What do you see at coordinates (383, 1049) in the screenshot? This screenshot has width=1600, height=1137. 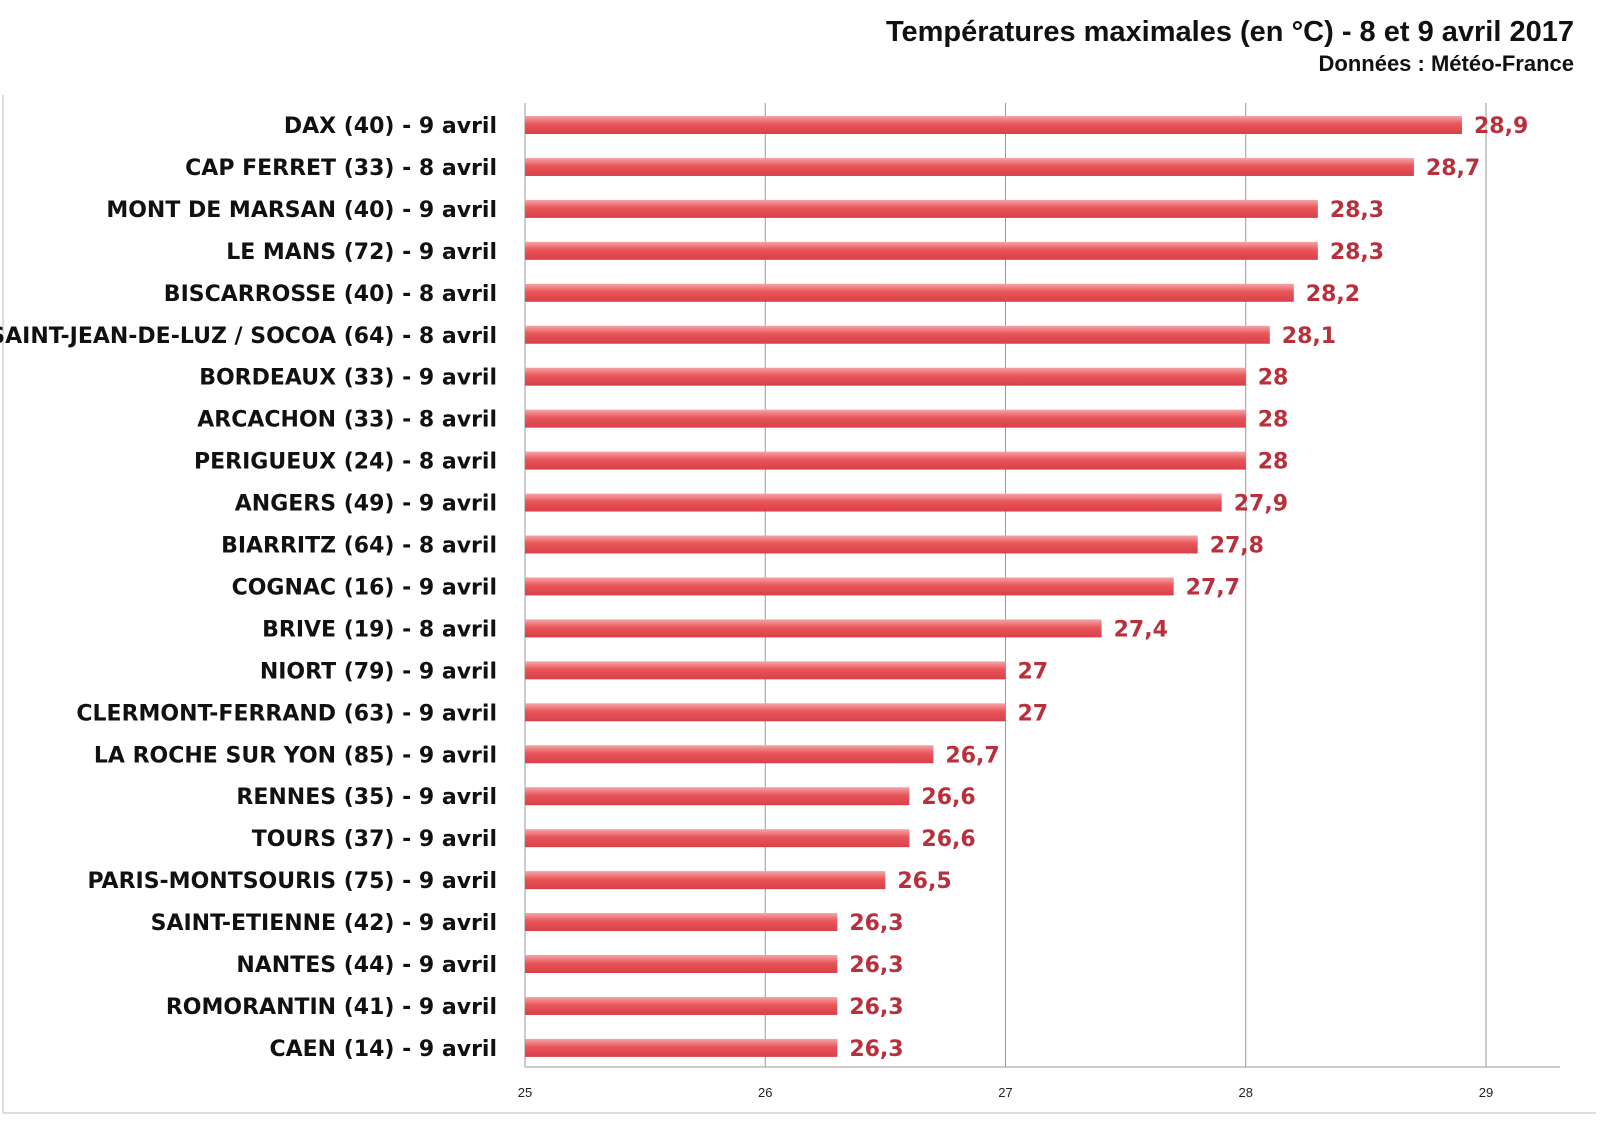 I see `category-label: CAEN (14) - 9 avril` at bounding box center [383, 1049].